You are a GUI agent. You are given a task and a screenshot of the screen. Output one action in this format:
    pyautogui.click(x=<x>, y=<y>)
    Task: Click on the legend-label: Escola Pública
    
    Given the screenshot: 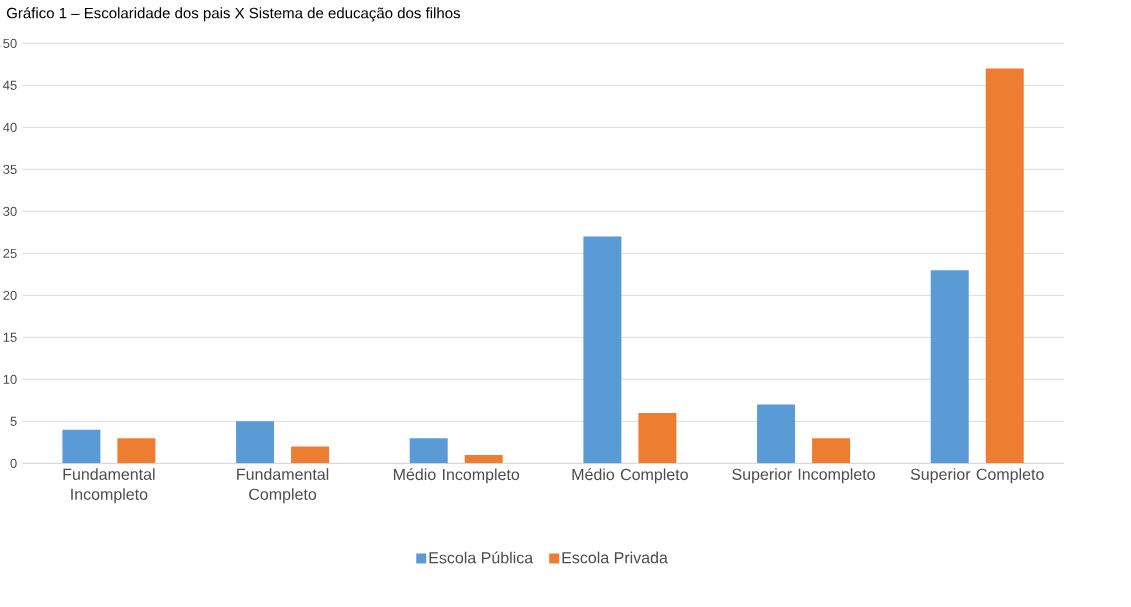 What is the action you would take?
    pyautogui.click(x=481, y=557)
    